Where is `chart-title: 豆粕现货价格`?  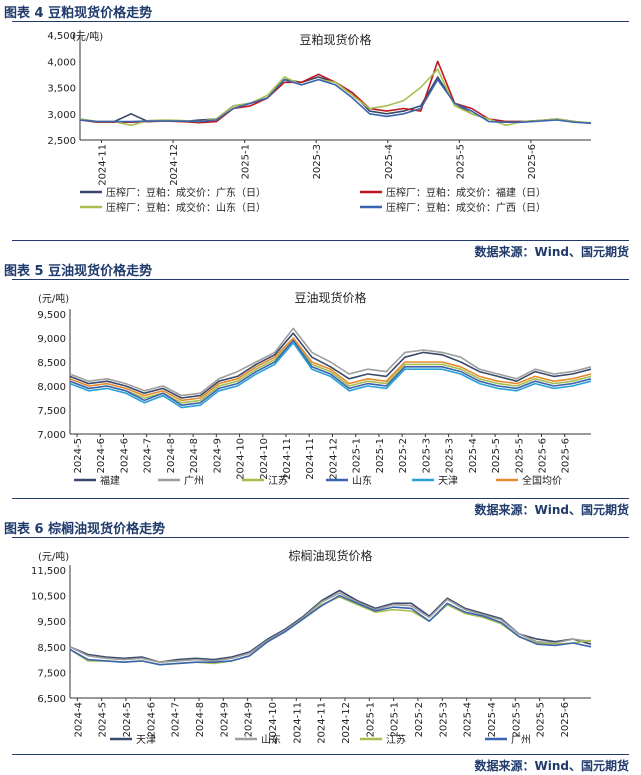 chart-title: 豆粕现货价格 is located at coordinates (335, 39).